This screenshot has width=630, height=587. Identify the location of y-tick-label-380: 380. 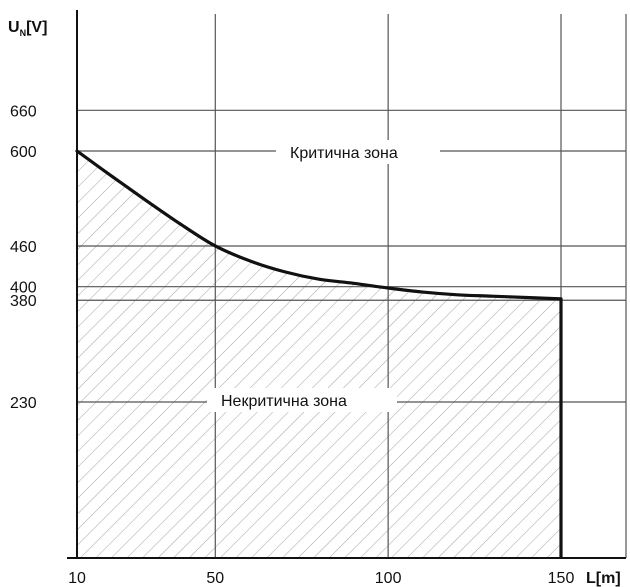
(23, 301).